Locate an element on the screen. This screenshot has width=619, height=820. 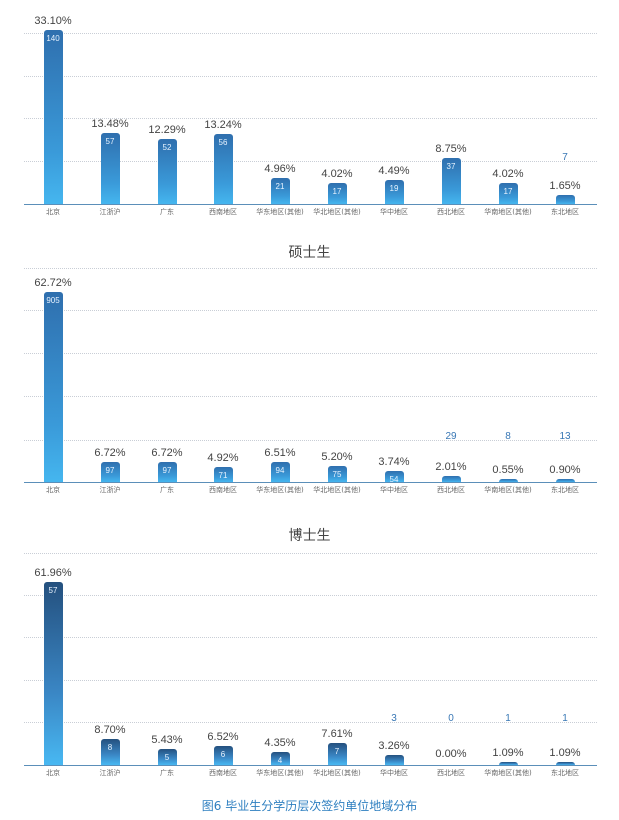
bar: 4 is located at coordinates (280, 759).